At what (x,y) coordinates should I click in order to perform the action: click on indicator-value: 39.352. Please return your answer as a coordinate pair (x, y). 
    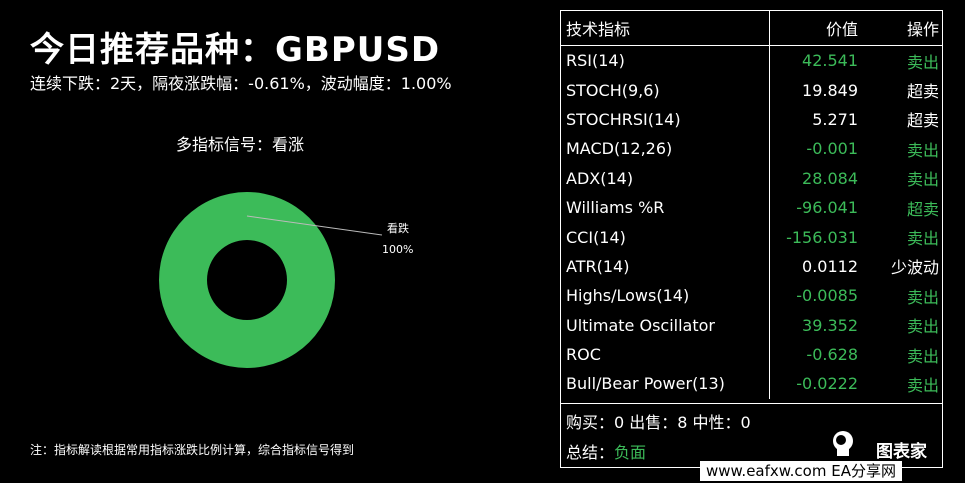
    Looking at the image, I should click on (830, 325).